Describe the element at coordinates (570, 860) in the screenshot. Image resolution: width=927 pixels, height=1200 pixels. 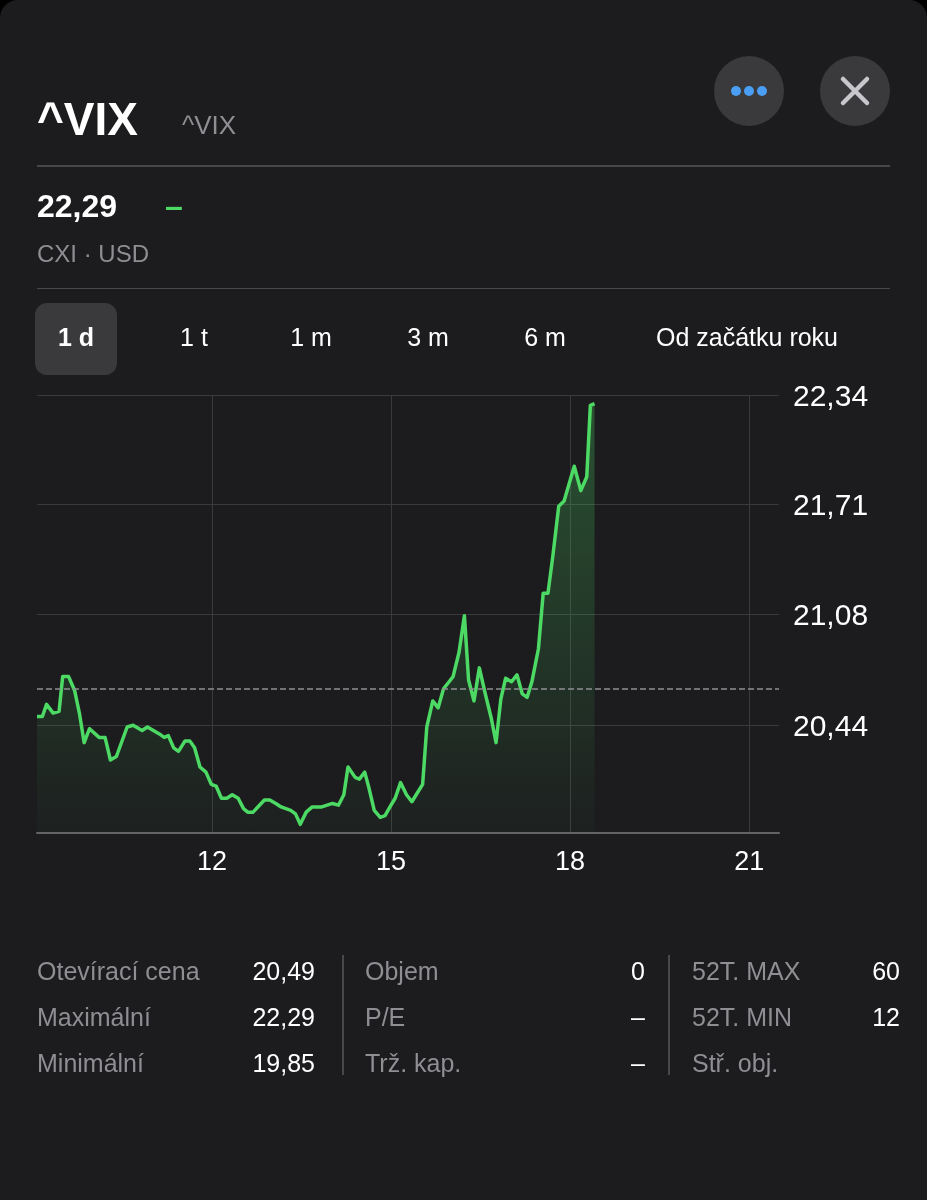
I see `x-tick-label: 18` at that location.